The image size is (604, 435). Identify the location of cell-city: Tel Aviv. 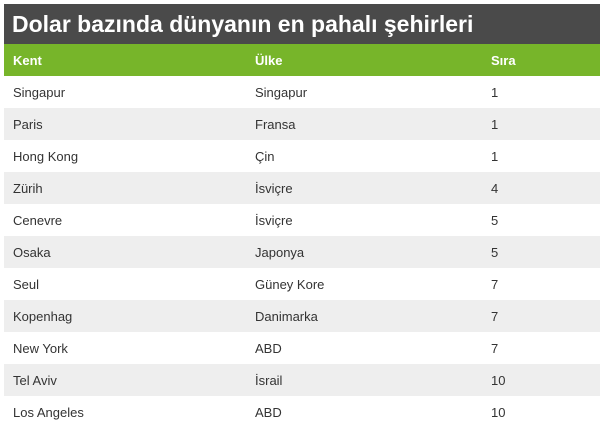
(35, 380).